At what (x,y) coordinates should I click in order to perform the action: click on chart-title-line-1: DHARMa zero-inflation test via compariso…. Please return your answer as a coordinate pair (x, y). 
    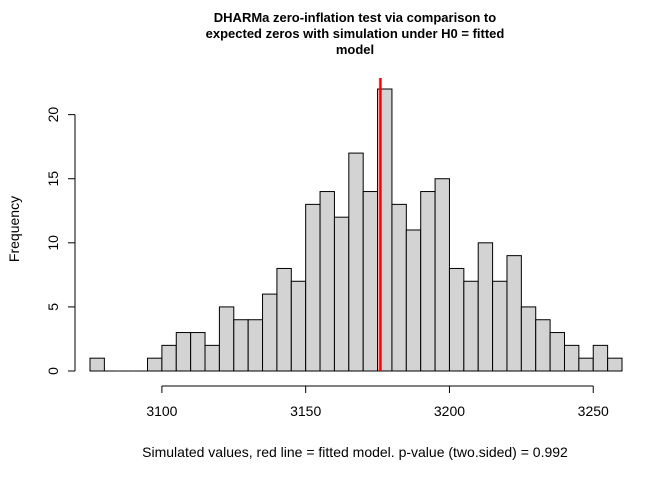
    Looking at the image, I should click on (355, 17).